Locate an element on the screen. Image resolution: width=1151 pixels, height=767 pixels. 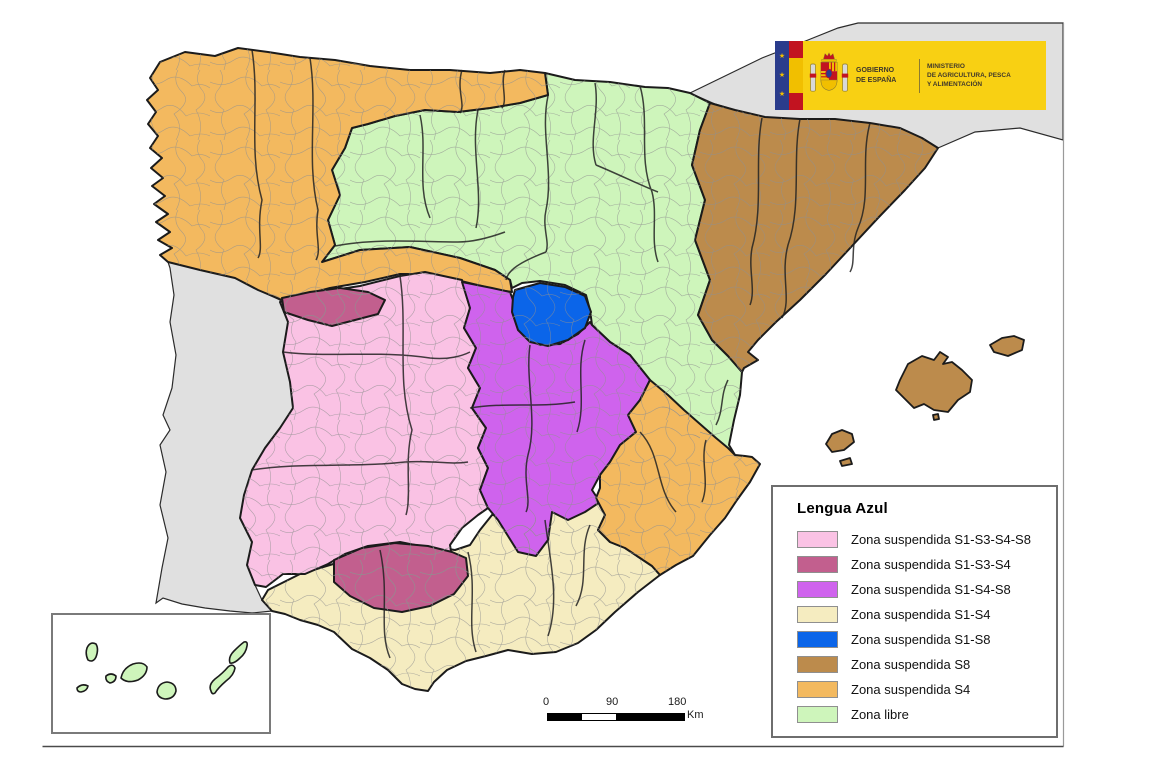
legend-item-label: Zona libre is located at coordinates (880, 714).